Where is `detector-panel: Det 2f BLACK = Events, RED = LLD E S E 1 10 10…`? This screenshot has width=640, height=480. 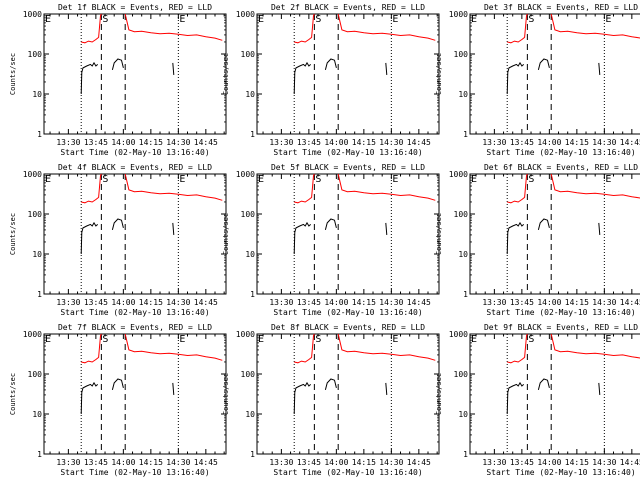 detector-panel: Det 2f BLACK = Events, RED = LLD E S E 1 10 10… is located at coordinates (331, 80).